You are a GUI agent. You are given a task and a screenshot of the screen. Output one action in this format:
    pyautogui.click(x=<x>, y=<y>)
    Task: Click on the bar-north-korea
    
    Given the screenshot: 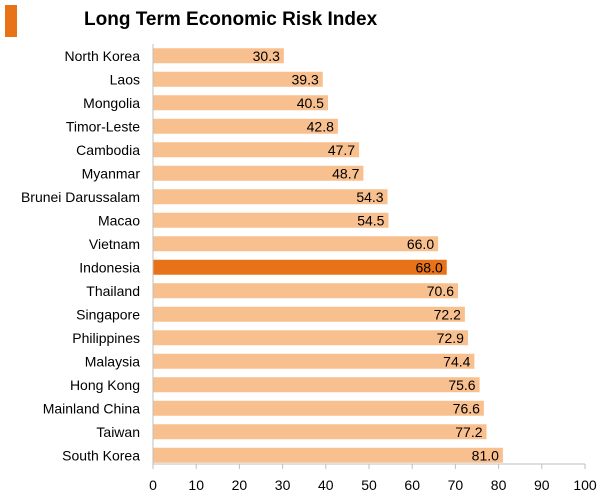 What is the action you would take?
    pyautogui.click(x=218, y=56)
    